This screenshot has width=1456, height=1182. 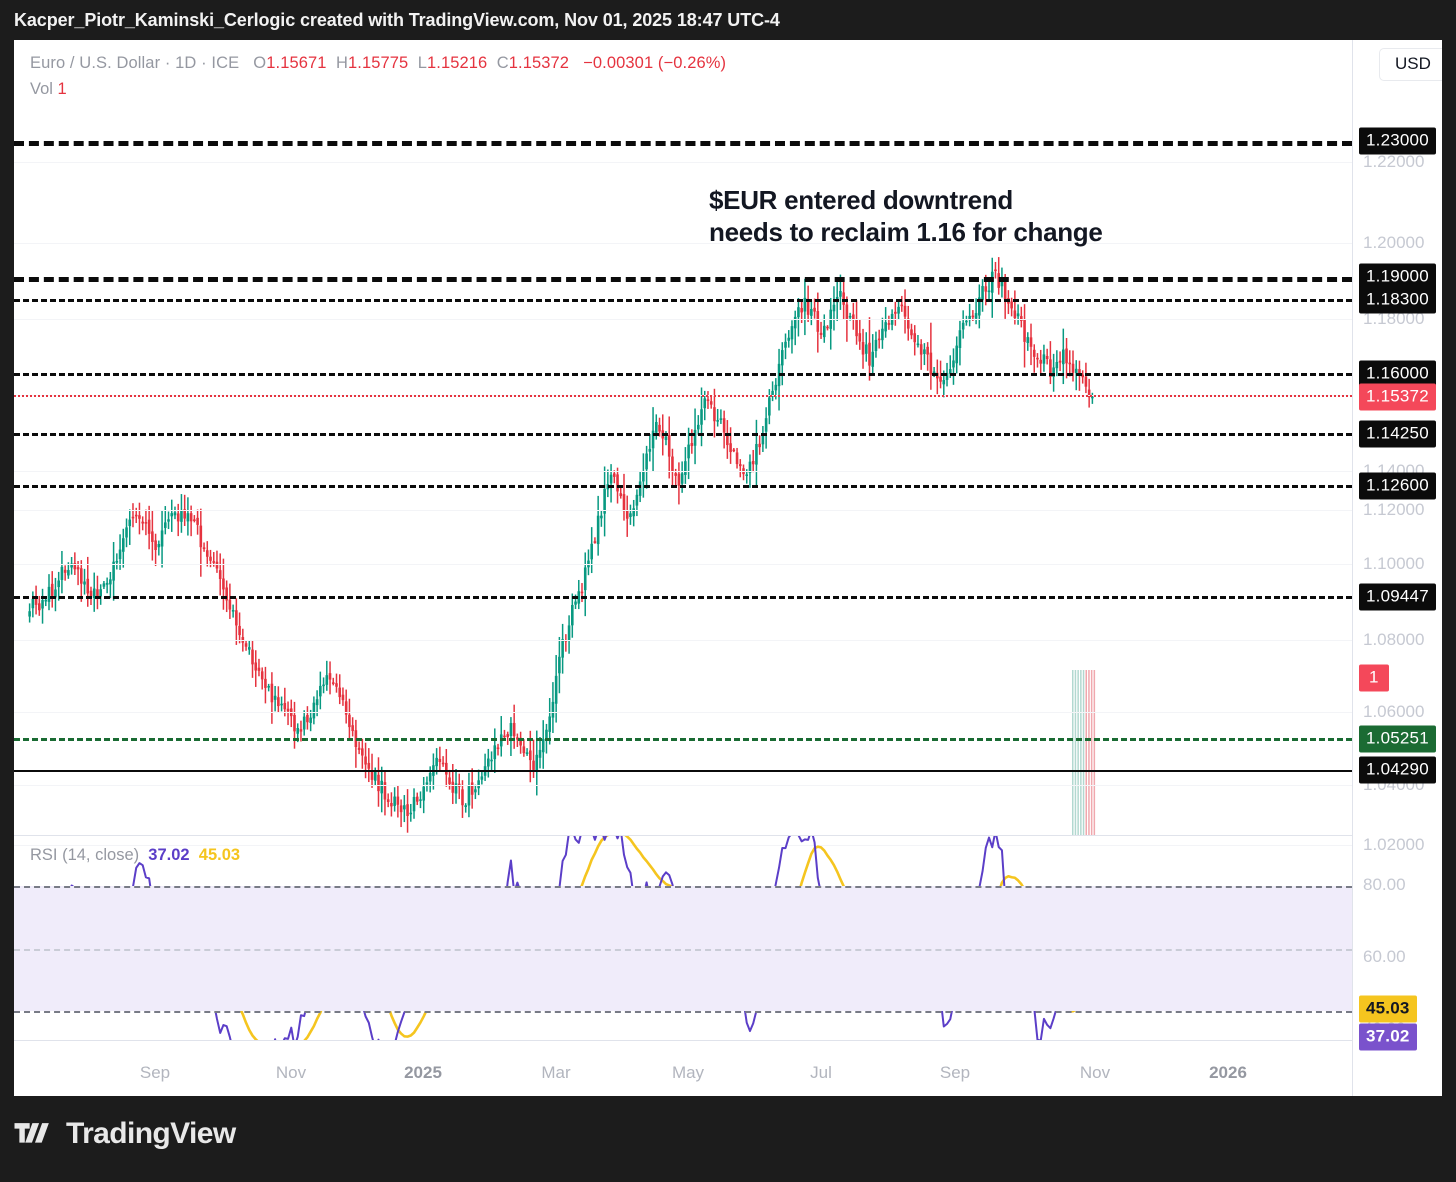 I want to click on price-tag-1-14250: 1.14250, so click(x=1397, y=434).